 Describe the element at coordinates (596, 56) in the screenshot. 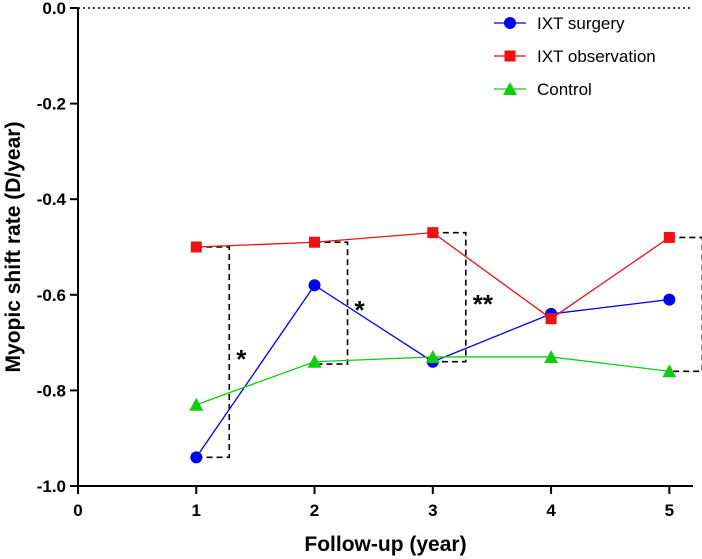

I see `legend-label-ixt-observation: IXT observation` at that location.